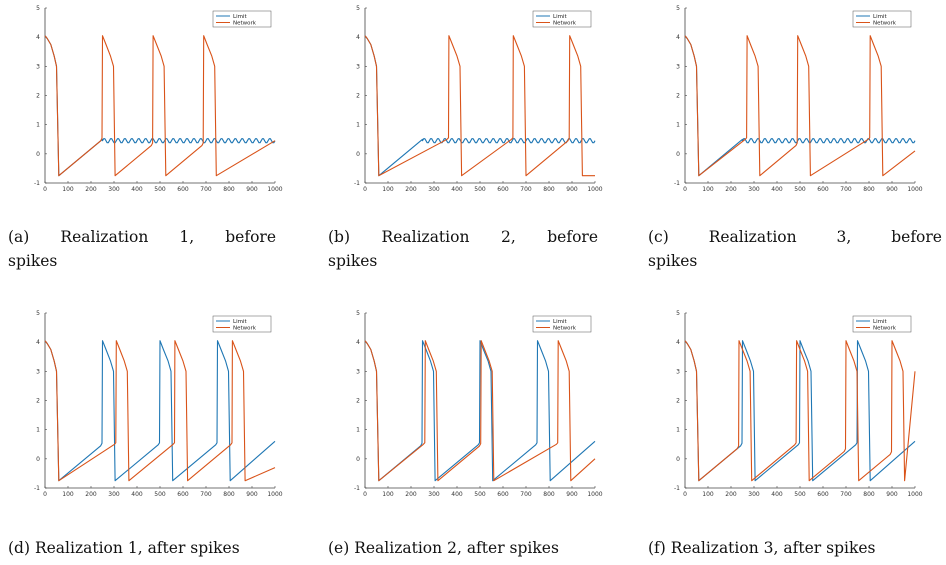  I want to click on caption-label: (a), so click(19, 237).